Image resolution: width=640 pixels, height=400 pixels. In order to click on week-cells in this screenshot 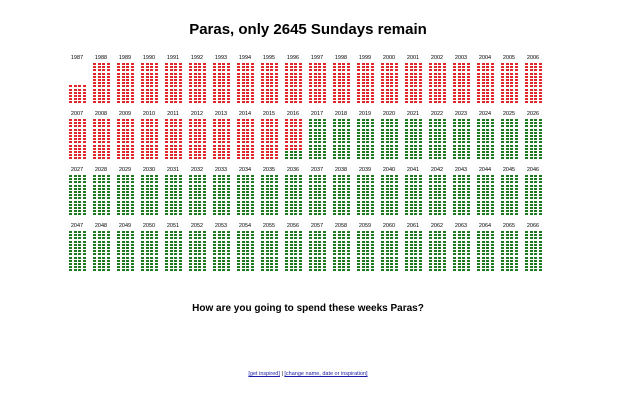, I will do `click(78, 140)`.